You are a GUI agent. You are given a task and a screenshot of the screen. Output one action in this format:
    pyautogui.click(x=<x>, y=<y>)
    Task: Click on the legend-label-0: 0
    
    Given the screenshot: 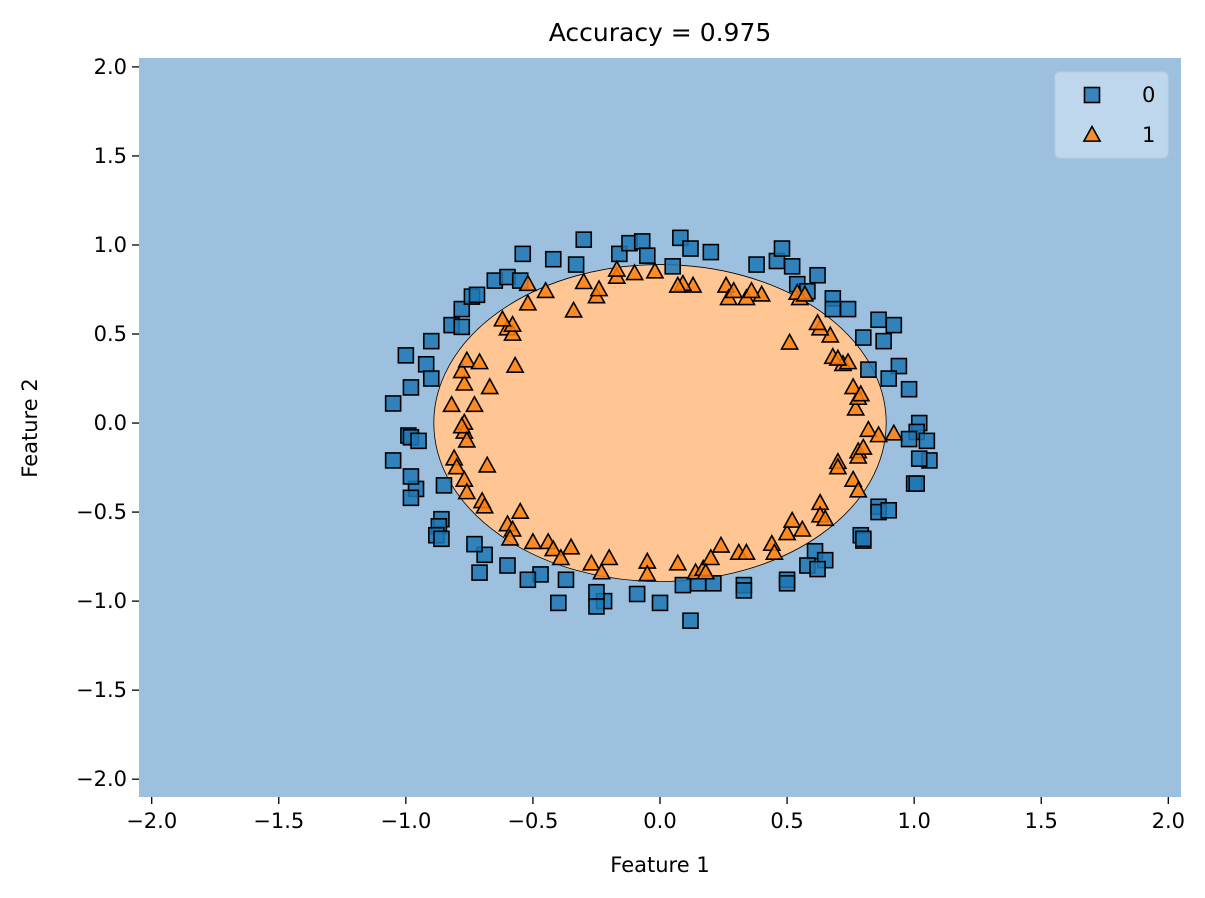 What is the action you would take?
    pyautogui.click(x=1148, y=95)
    